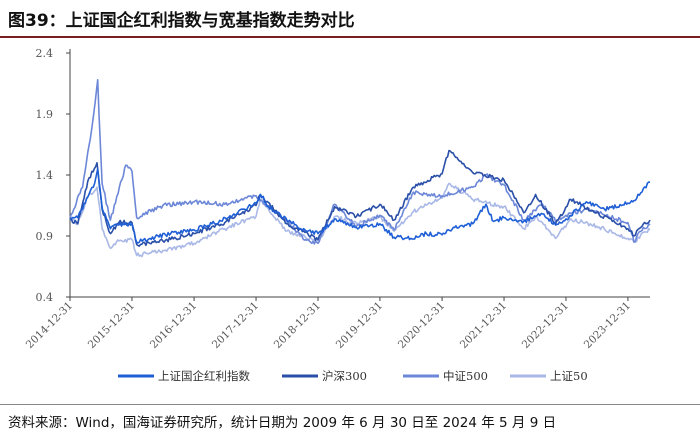 The image size is (700, 440). Describe the element at coordinates (111, 325) in the screenshot. I see `x-tick-label: 2015-12-31` at that location.